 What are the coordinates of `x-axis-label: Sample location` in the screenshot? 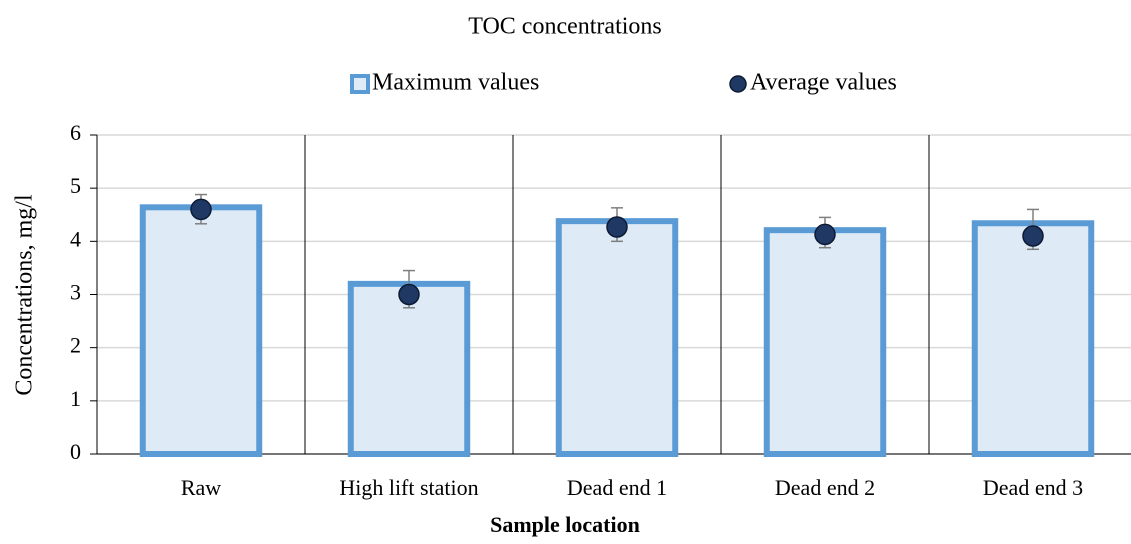 It's located at (565, 524).